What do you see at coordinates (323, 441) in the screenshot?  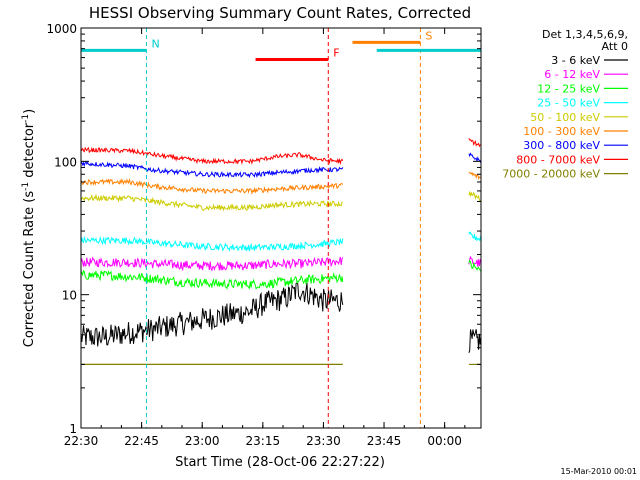 I see `x-tick-label-4: 23:30` at bounding box center [323, 441].